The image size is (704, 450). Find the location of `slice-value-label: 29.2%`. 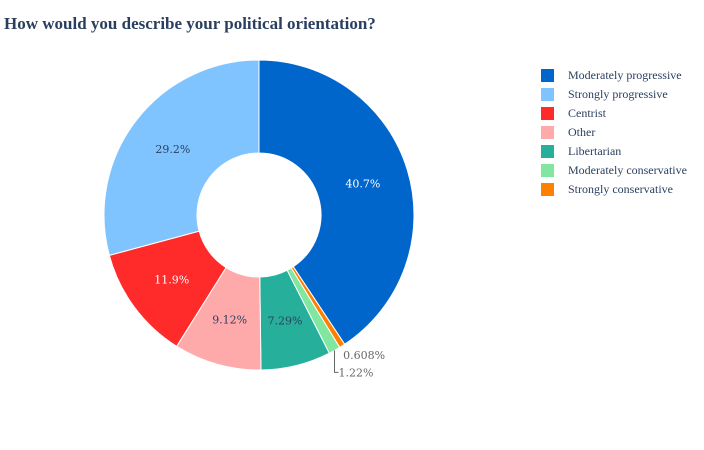

slice-value-label: 29.2% is located at coordinates (172, 149).